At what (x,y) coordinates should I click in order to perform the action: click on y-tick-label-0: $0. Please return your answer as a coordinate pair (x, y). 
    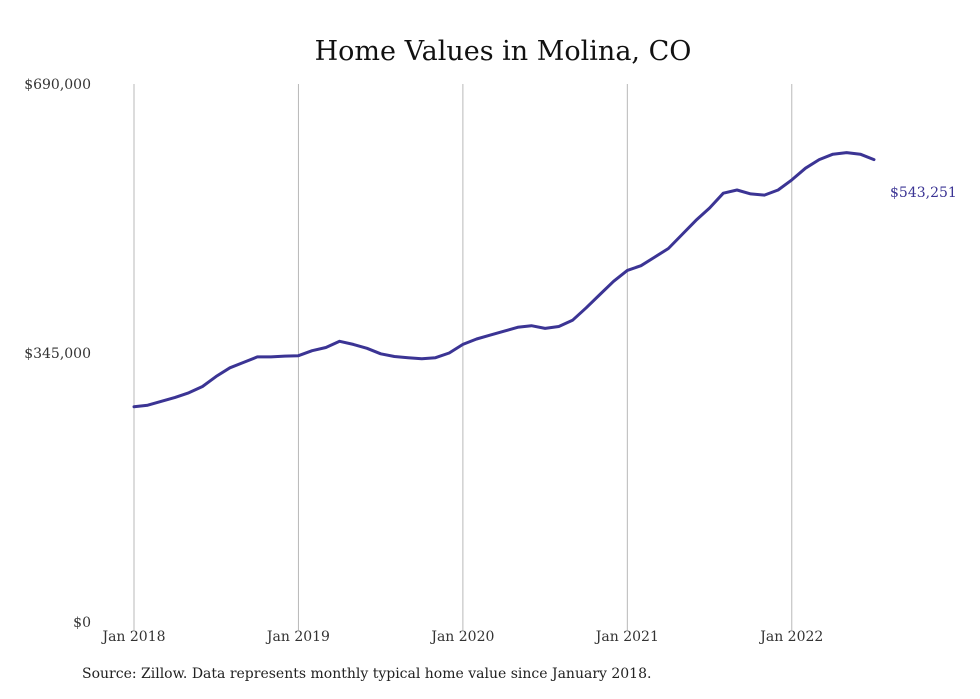
    Looking at the image, I should click on (82, 623).